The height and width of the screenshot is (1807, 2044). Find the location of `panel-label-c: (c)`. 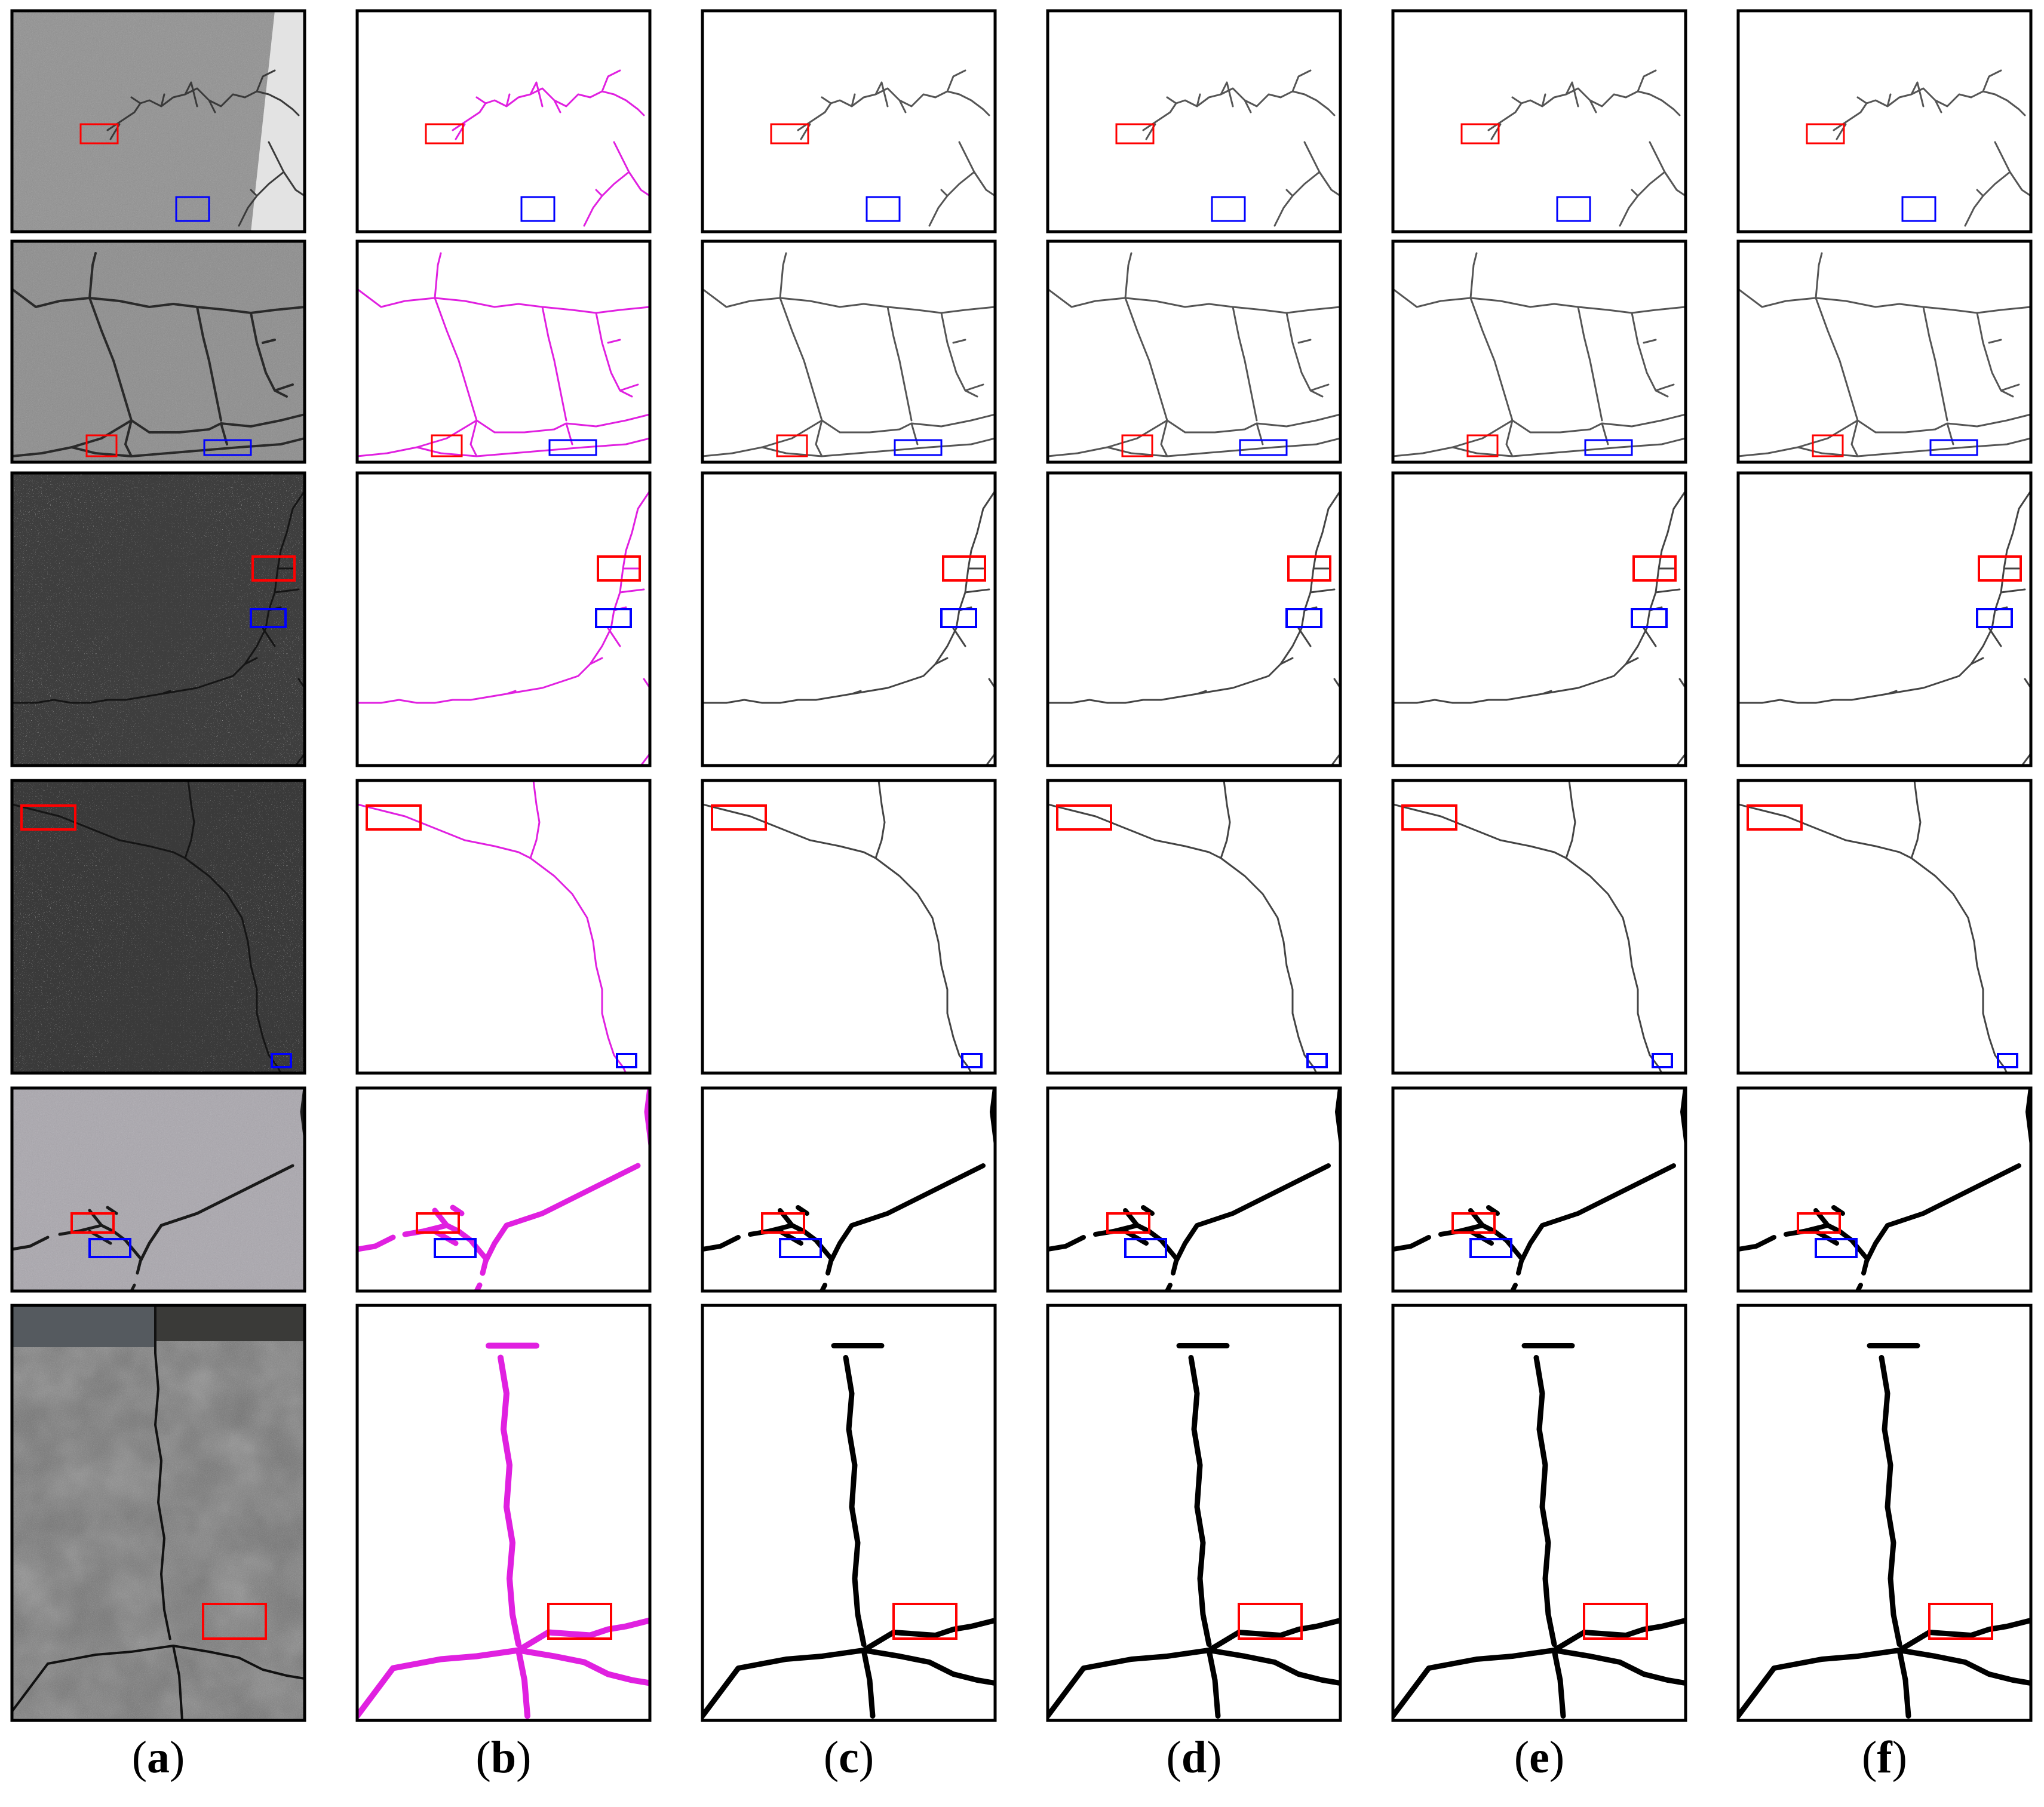

panel-label-c: (c) is located at coordinates (848, 1757).